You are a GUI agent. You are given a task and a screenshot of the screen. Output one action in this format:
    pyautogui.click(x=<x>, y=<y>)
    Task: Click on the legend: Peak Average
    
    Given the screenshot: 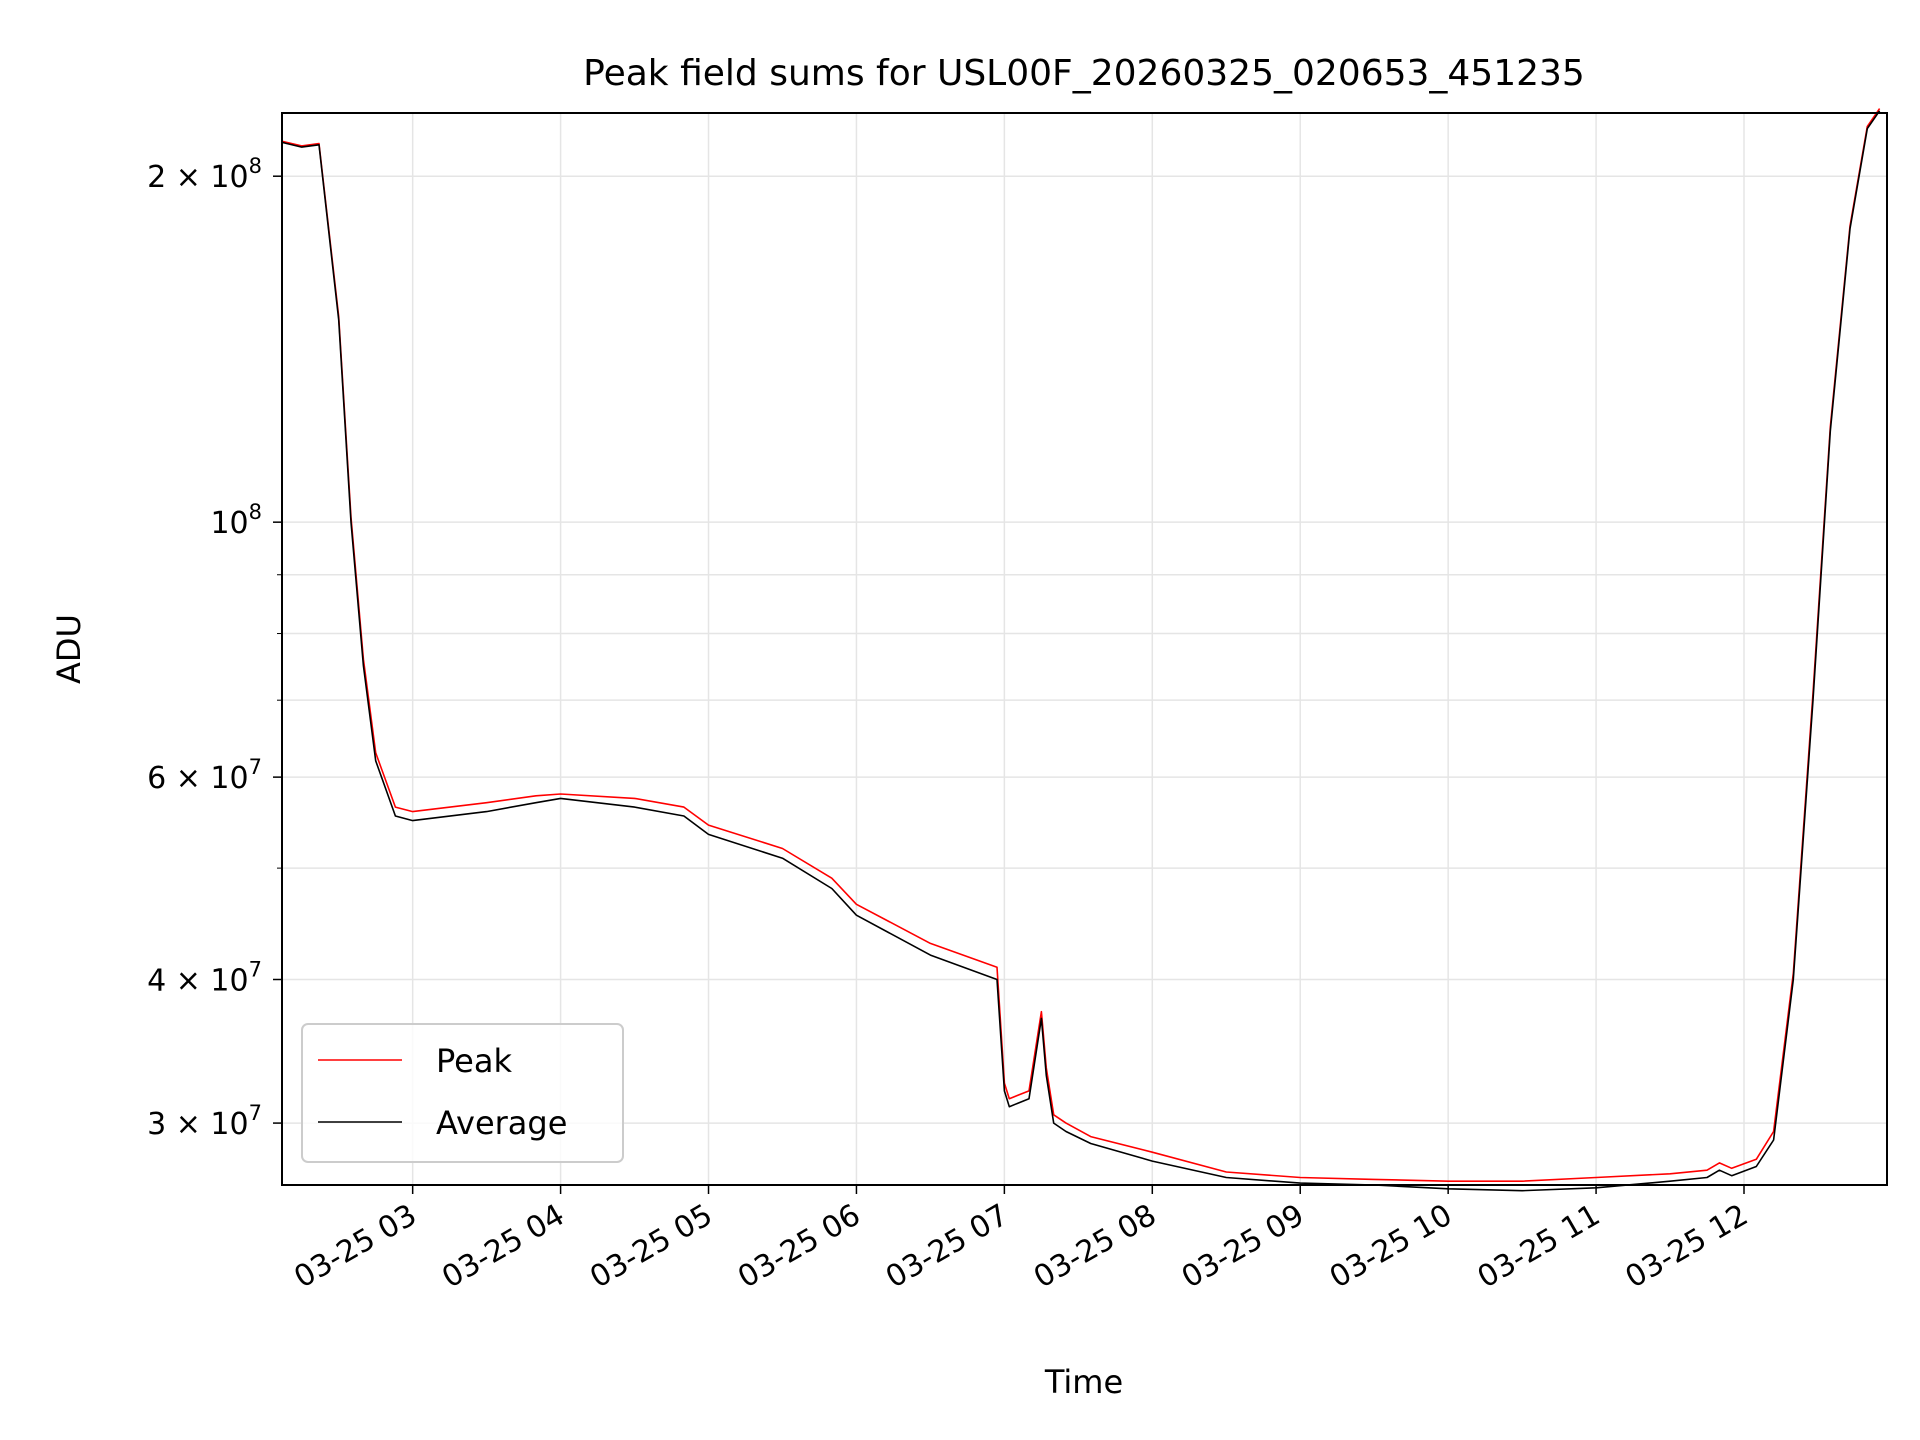 What is the action you would take?
    pyautogui.click(x=462, y=1093)
    